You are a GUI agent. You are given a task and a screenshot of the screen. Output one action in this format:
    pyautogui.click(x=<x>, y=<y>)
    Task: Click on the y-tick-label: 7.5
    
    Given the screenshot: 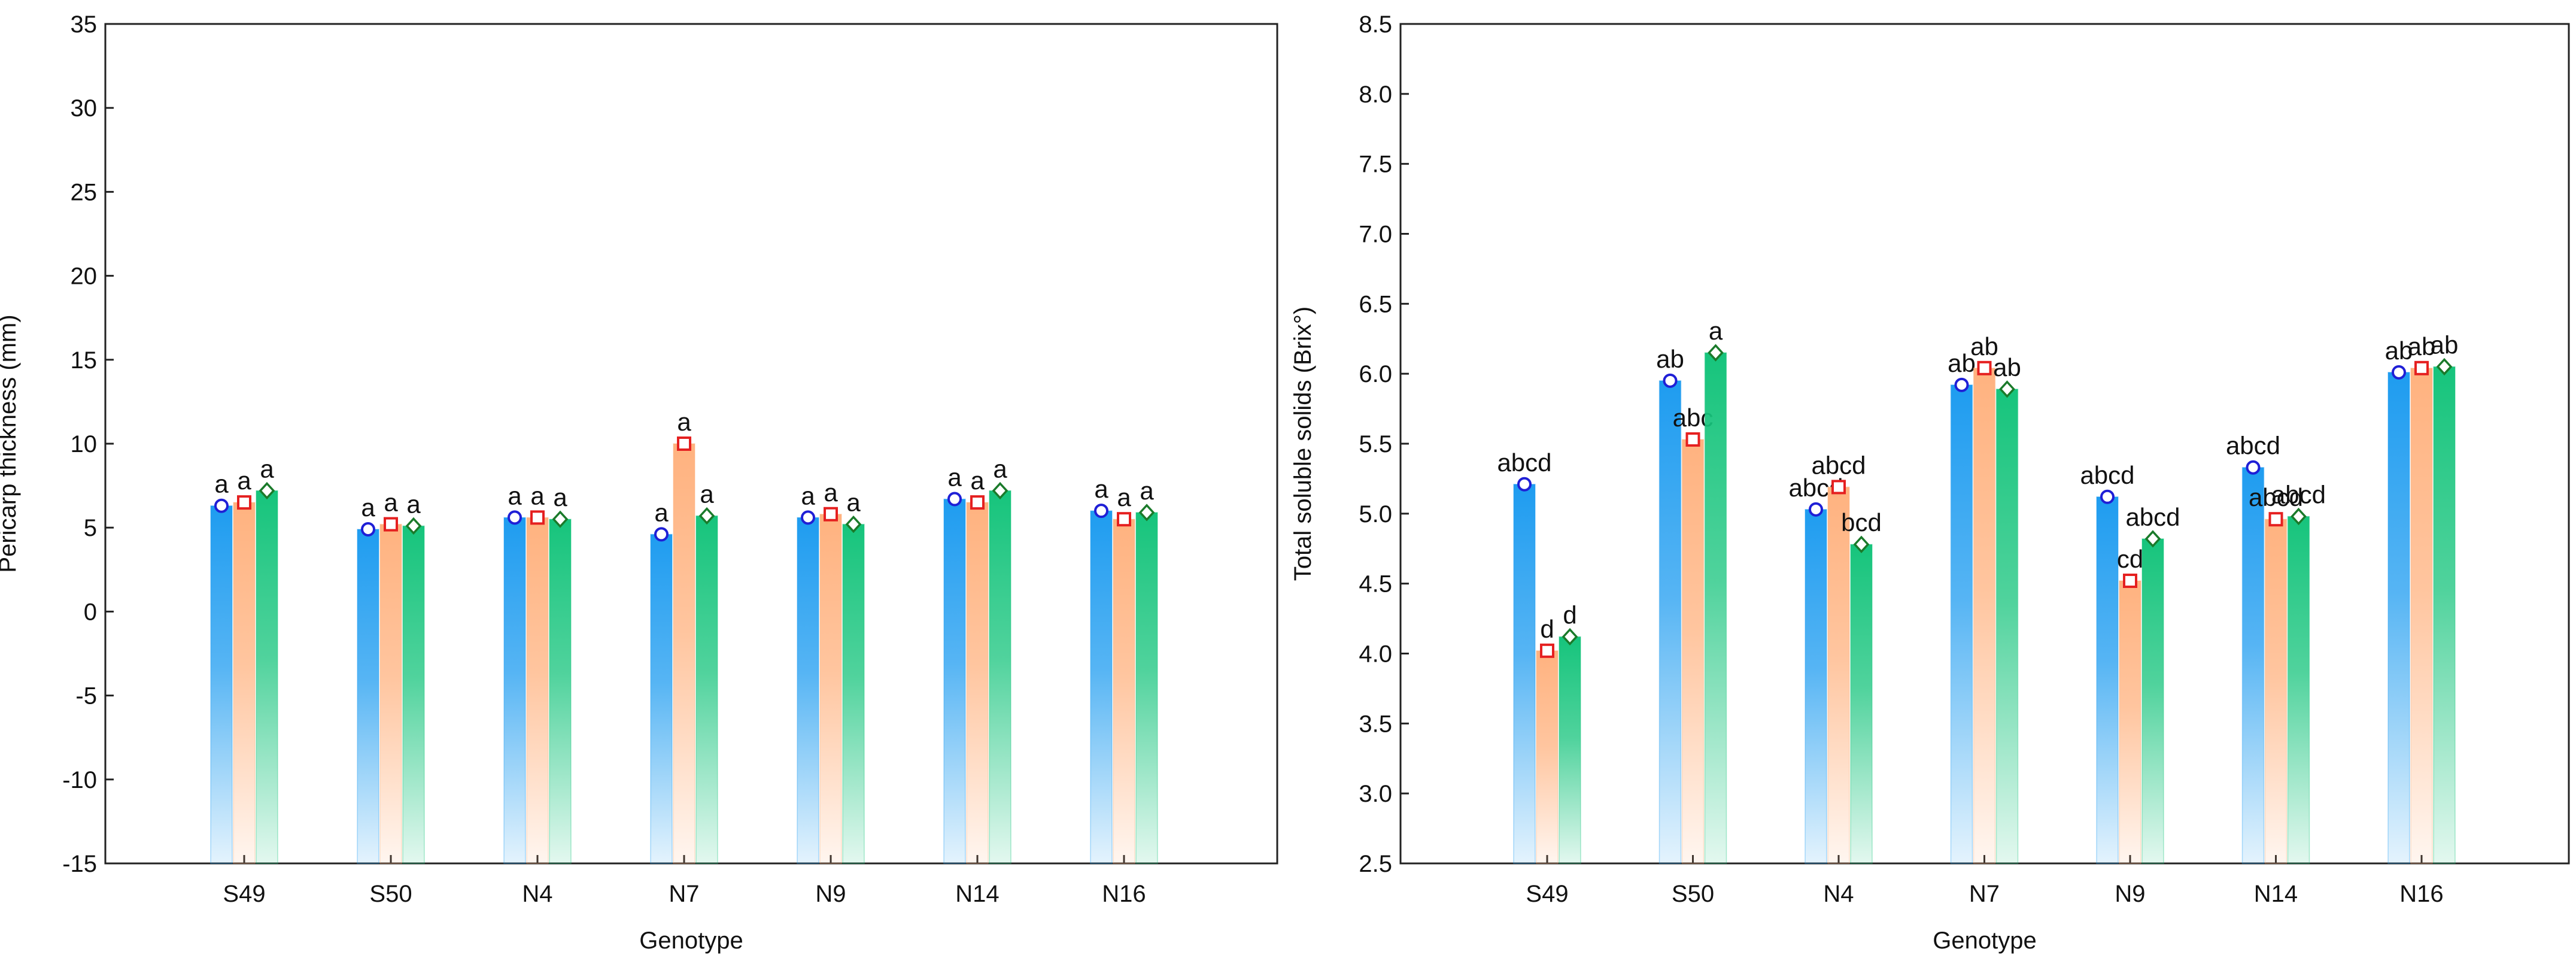 What is the action you would take?
    pyautogui.click(x=1375, y=164)
    